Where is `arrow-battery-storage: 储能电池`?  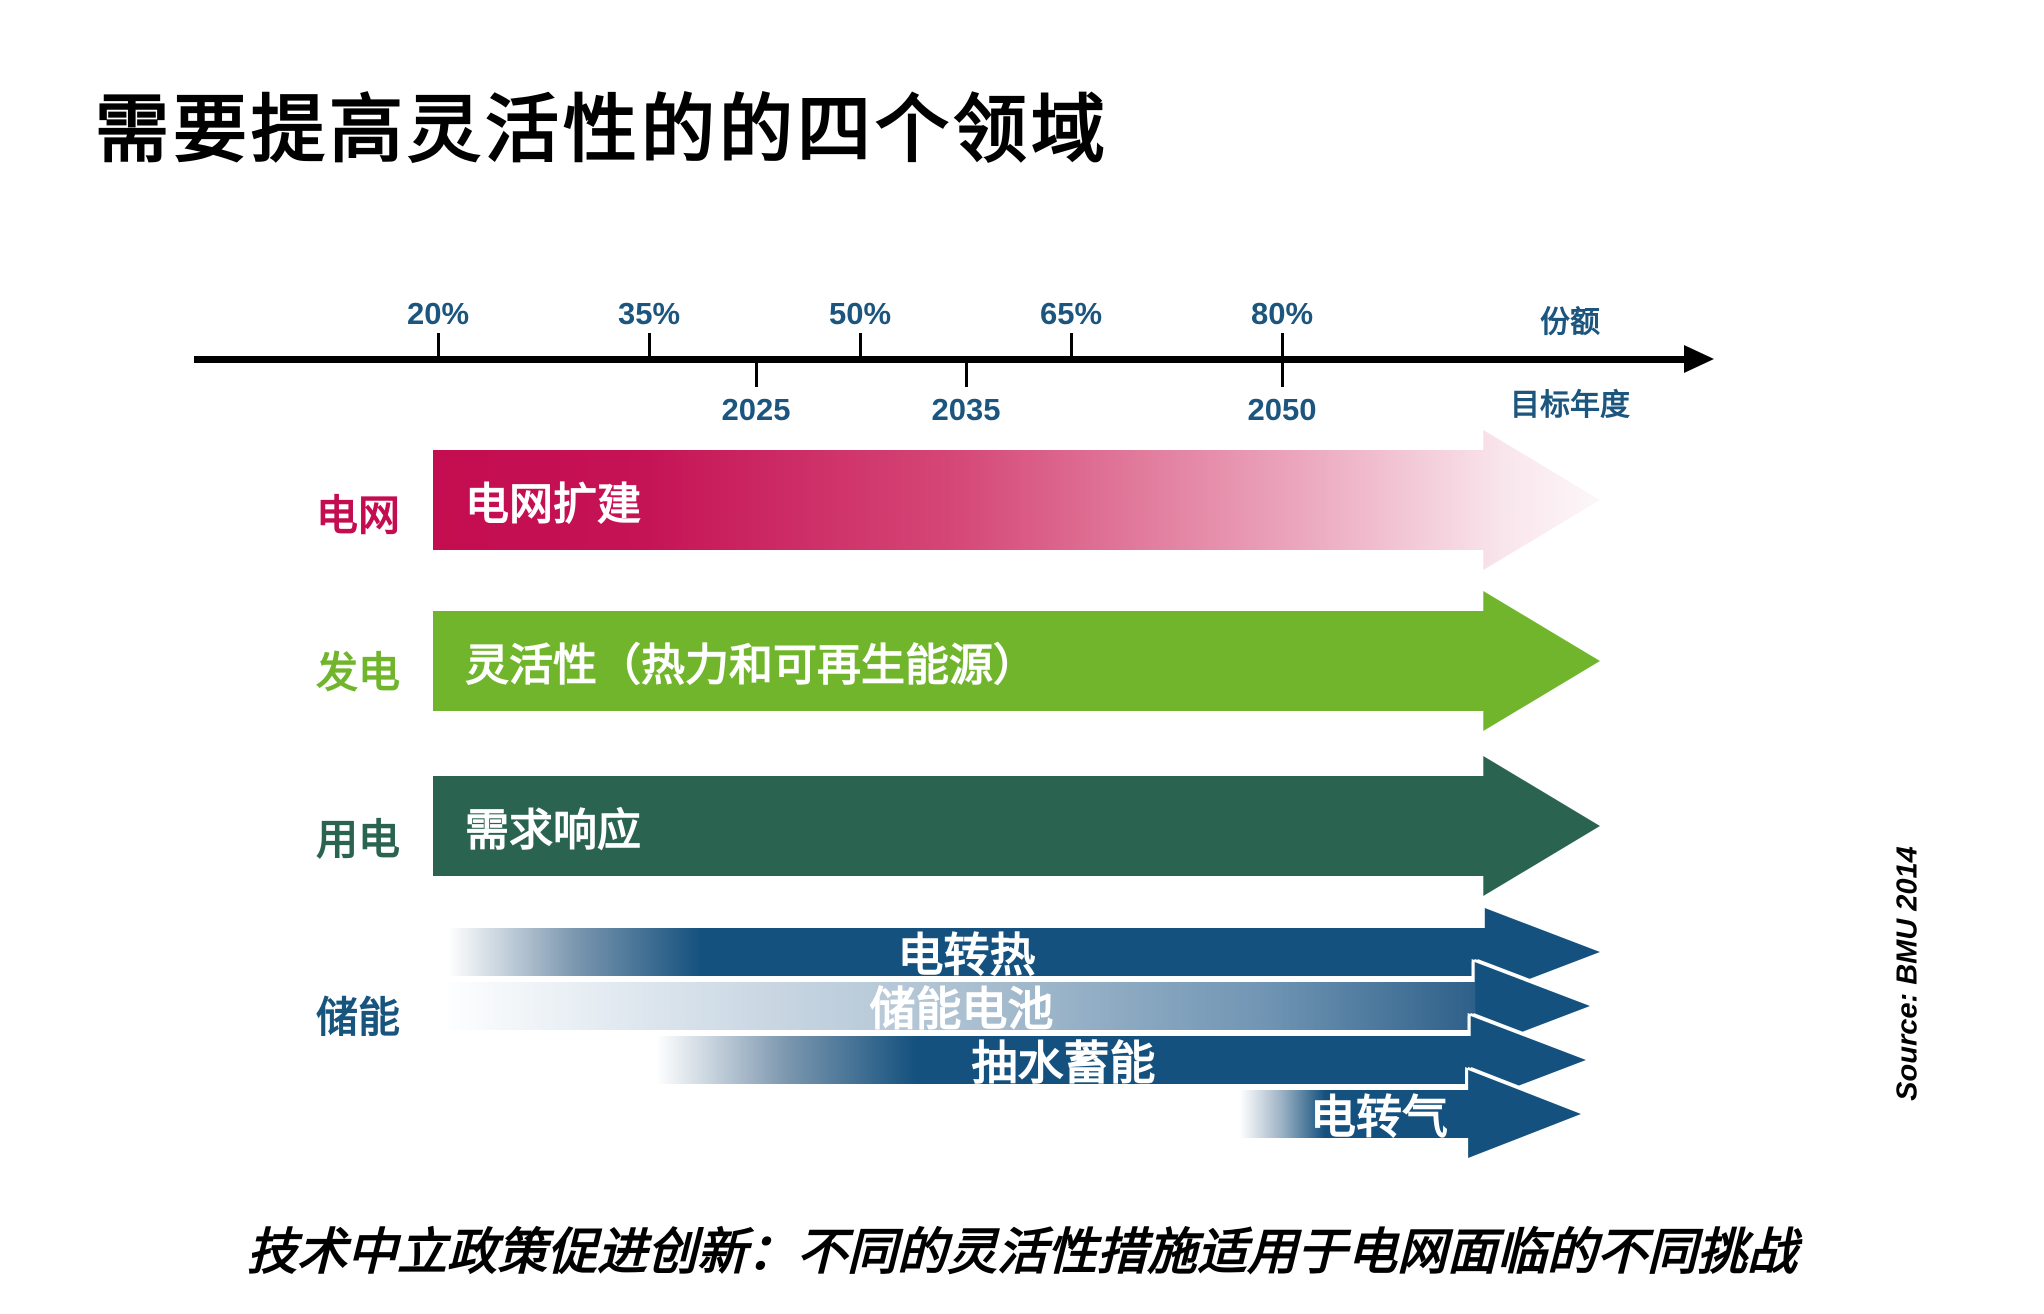 arrow-battery-storage: 储能电池 is located at coordinates (1019, 1006).